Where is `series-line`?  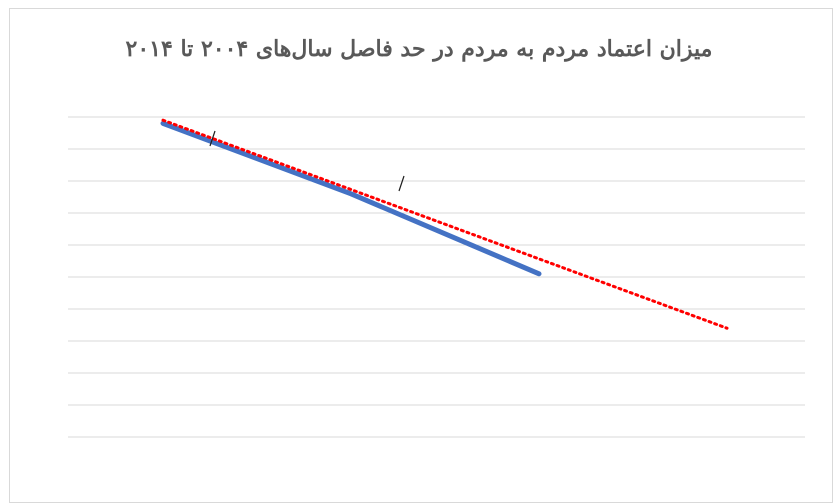
series-line is located at coordinates (351, 198).